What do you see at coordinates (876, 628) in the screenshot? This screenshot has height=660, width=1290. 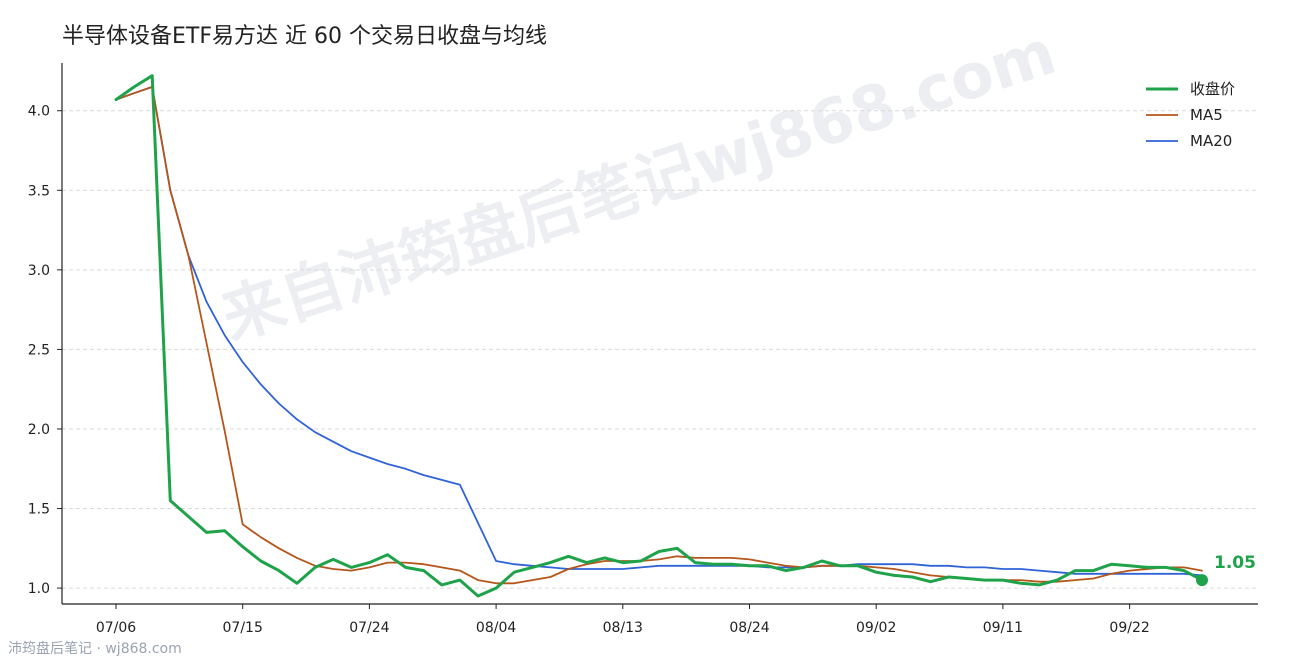 I see `x-tick-label: 09/02` at bounding box center [876, 628].